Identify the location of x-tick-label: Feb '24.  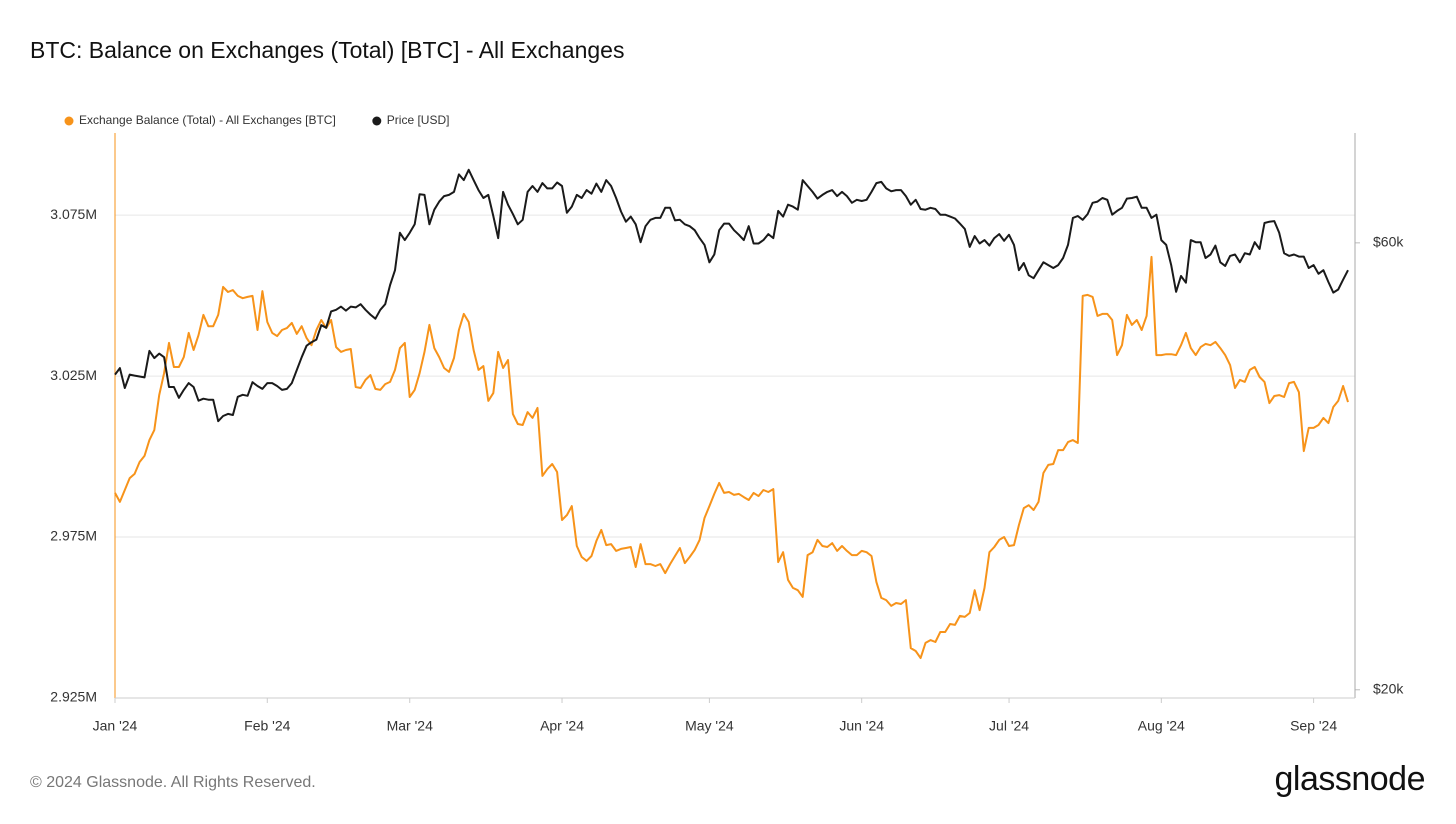
(267, 726).